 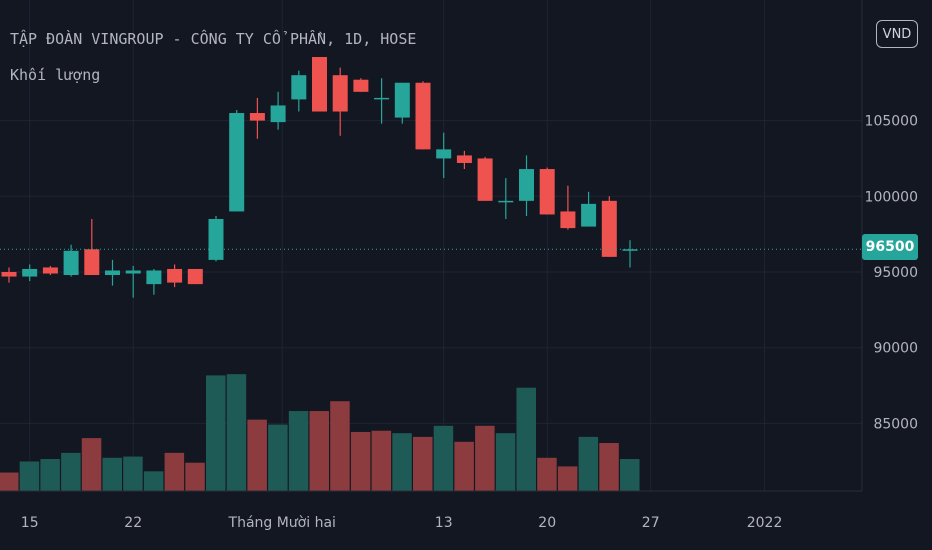 What do you see at coordinates (55, 75) in the screenshot?
I see `volume-label: Khối lượng` at bounding box center [55, 75].